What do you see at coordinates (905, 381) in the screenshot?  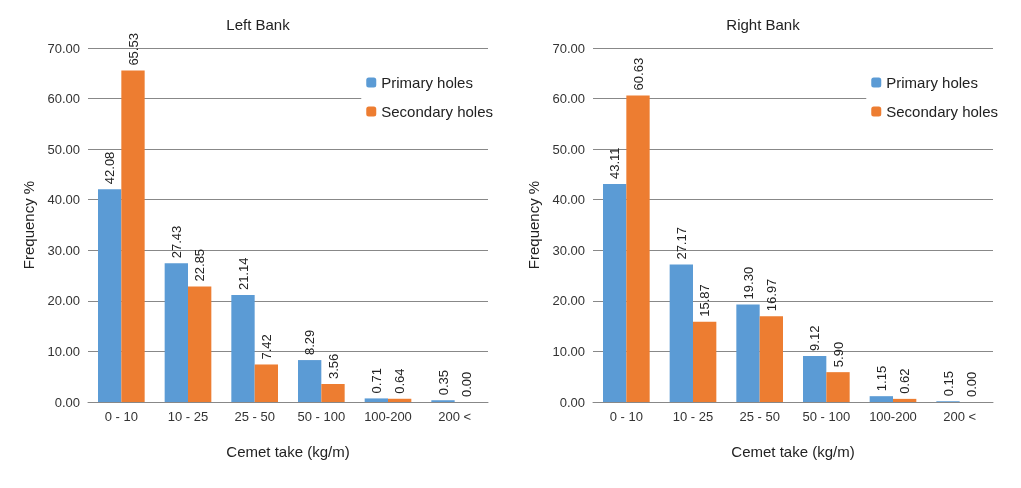 I see `data-label: 0.62` at bounding box center [905, 381].